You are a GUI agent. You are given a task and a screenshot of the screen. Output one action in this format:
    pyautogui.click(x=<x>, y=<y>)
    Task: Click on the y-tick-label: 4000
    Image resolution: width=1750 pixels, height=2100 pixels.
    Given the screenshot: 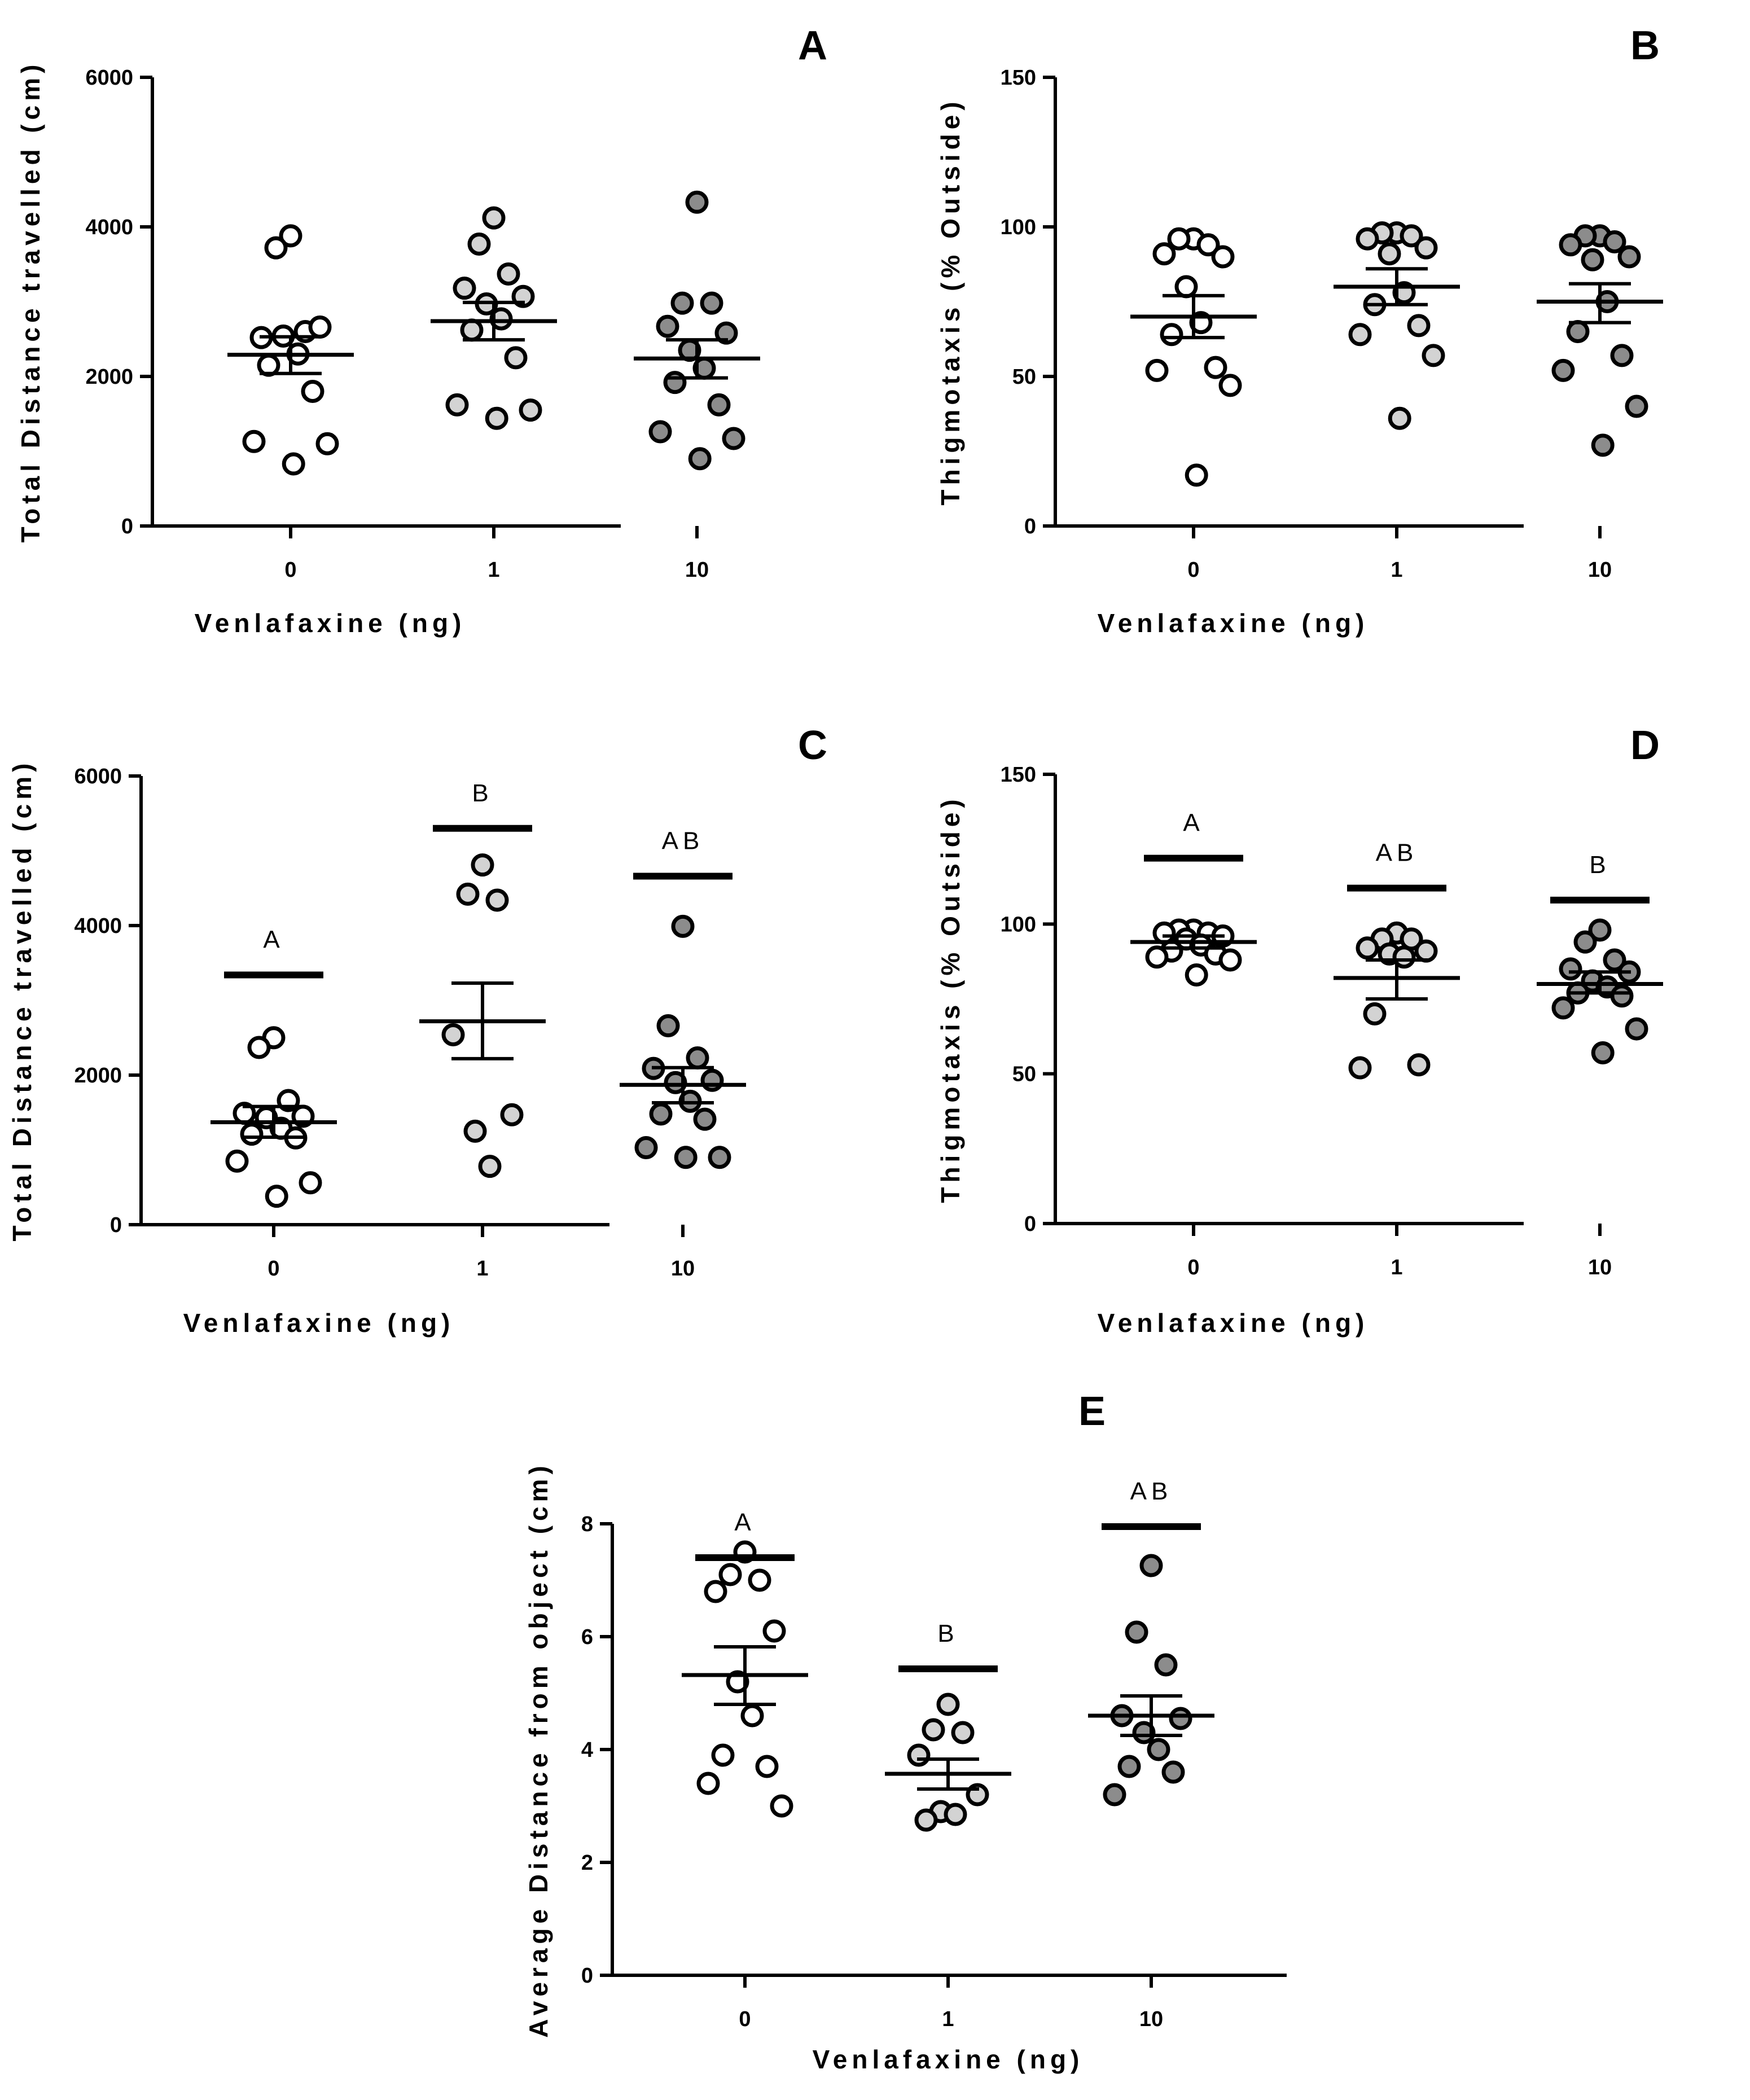 What is the action you would take?
    pyautogui.click(x=98, y=926)
    